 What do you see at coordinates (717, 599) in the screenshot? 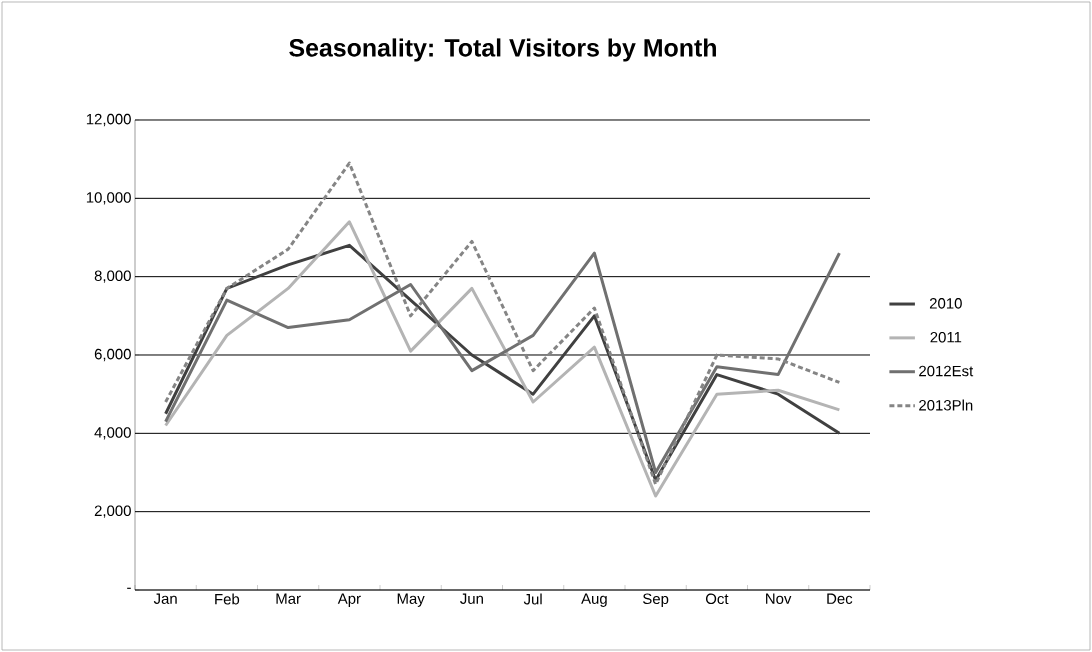
I see `x-tick-label: Oct` at bounding box center [717, 599].